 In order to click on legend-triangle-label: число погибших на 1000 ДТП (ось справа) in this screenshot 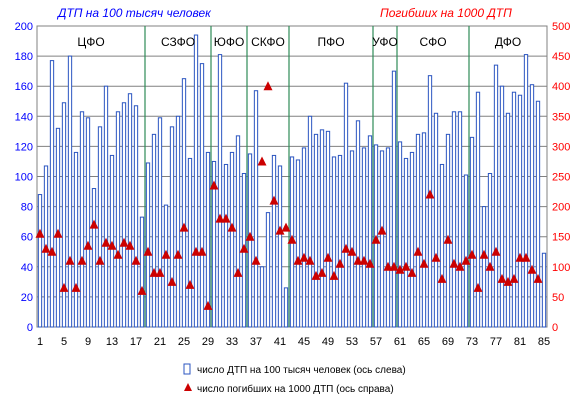, I will do `click(295, 389)`.